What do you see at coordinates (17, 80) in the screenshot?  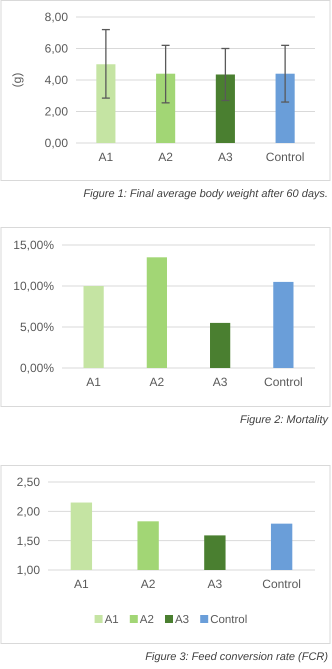 I see `y-axis-title: (g)` at bounding box center [17, 80].